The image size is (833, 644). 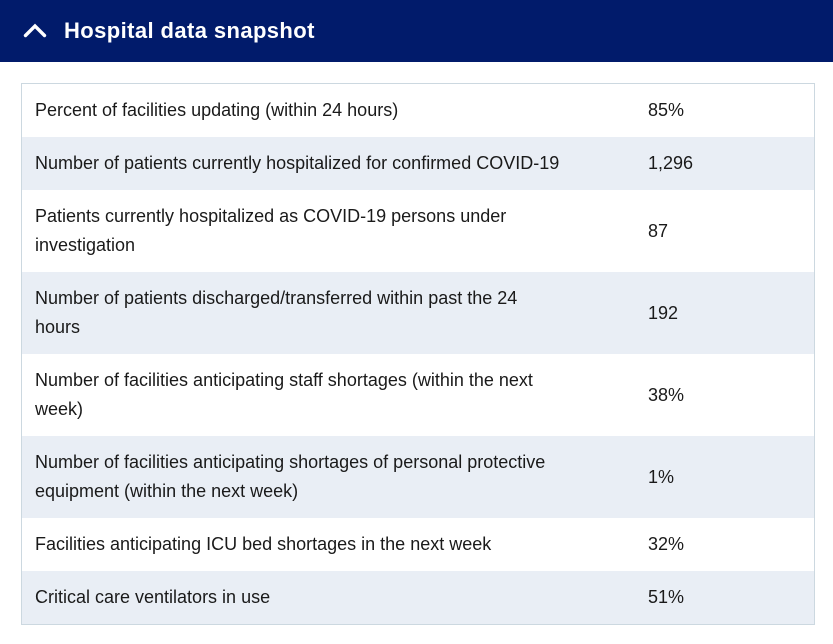 What do you see at coordinates (418, 597) in the screenshot?
I see `table-row: Critical care ventilators in use 51%` at bounding box center [418, 597].